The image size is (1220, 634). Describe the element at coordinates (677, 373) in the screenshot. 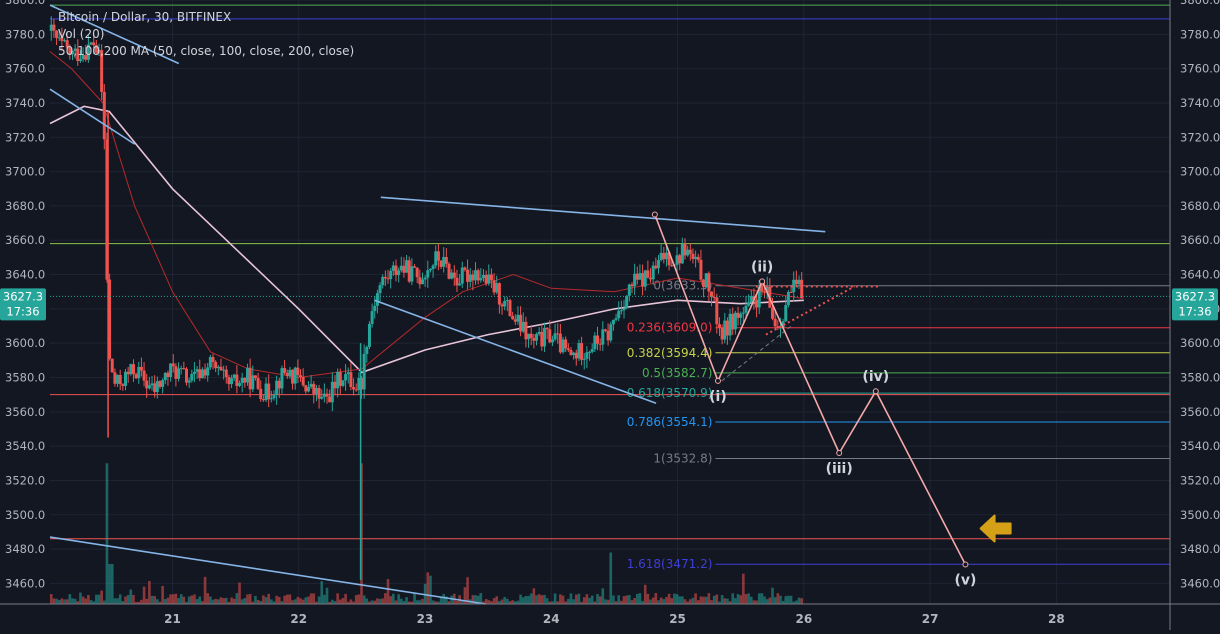

I see `fib-level-label: 0.5(3582.7)` at that location.